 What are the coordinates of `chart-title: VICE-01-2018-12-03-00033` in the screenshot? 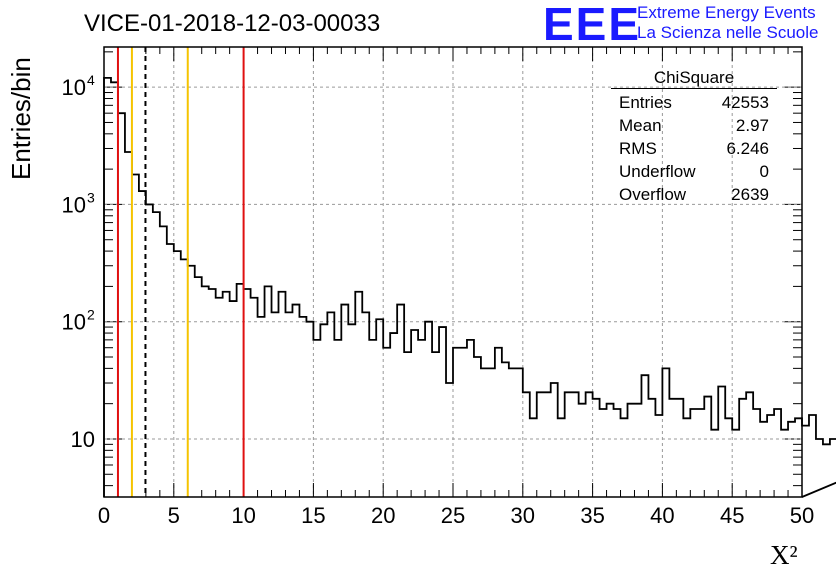 It's located at (232, 23).